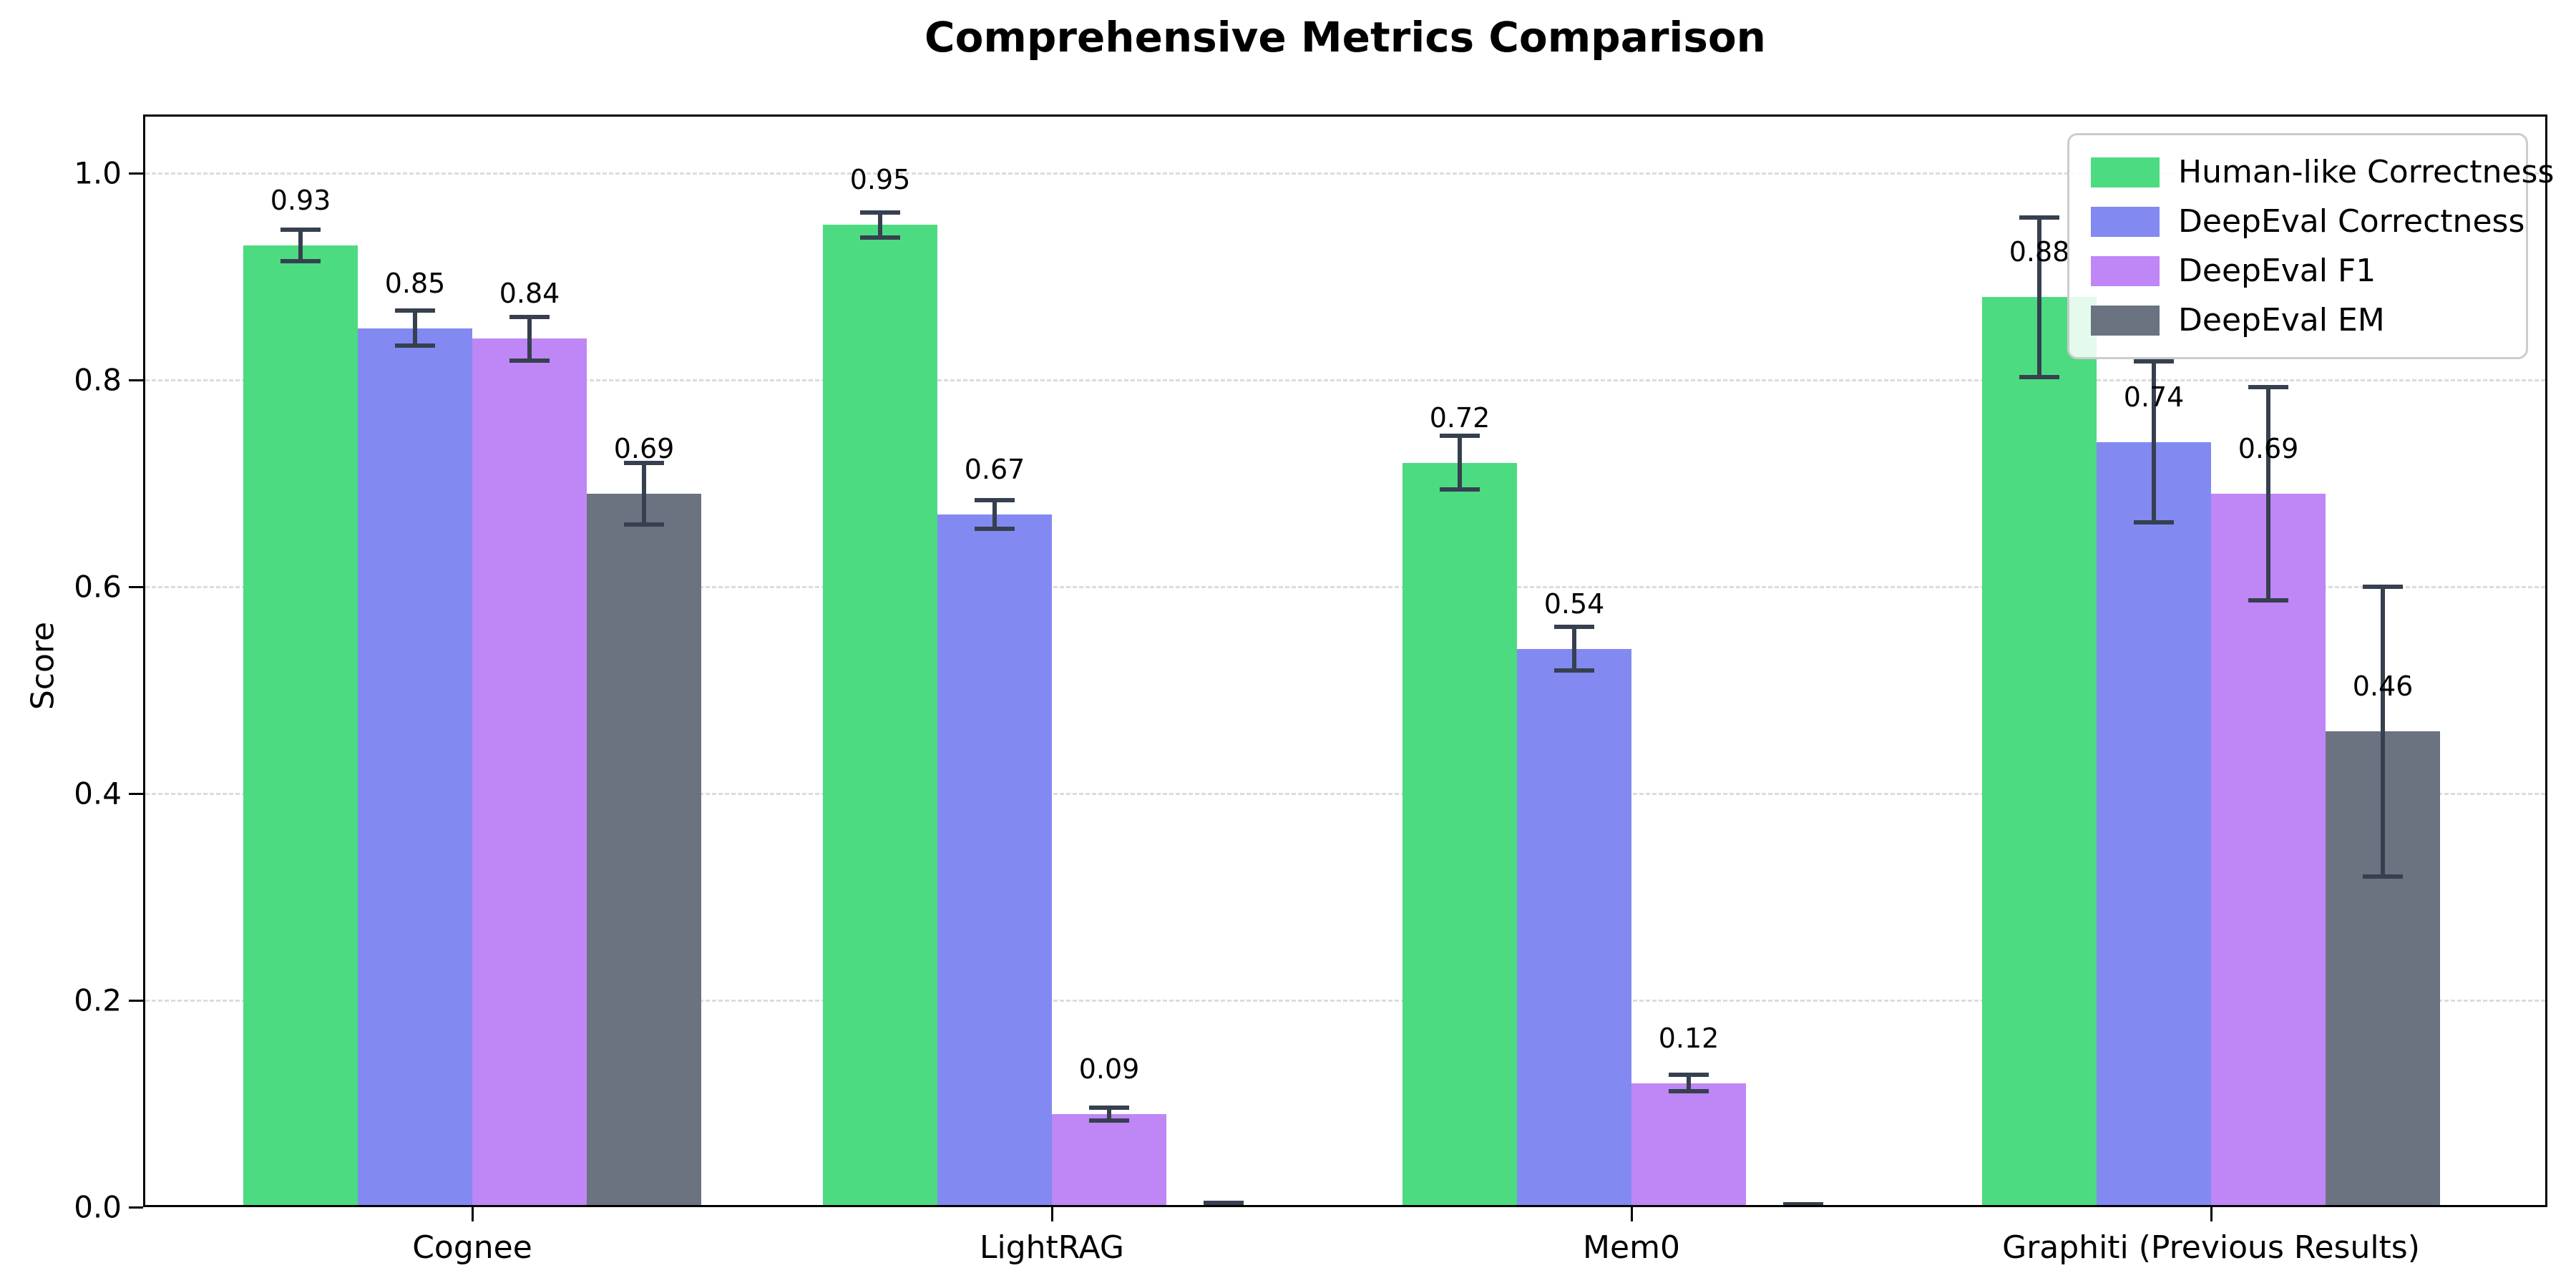  Describe the element at coordinates (1631, 1247) in the screenshot. I see `x-tick-label: Mem0` at that location.